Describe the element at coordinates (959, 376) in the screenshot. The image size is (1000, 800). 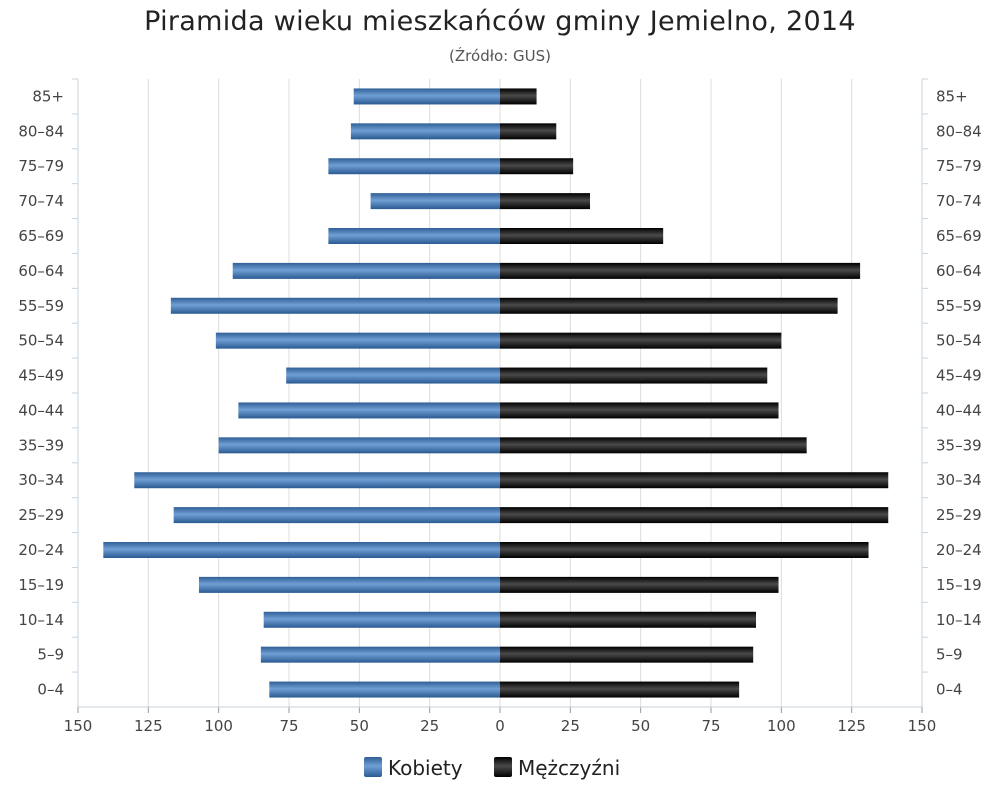
I see `age-label-right: 45–49` at that location.